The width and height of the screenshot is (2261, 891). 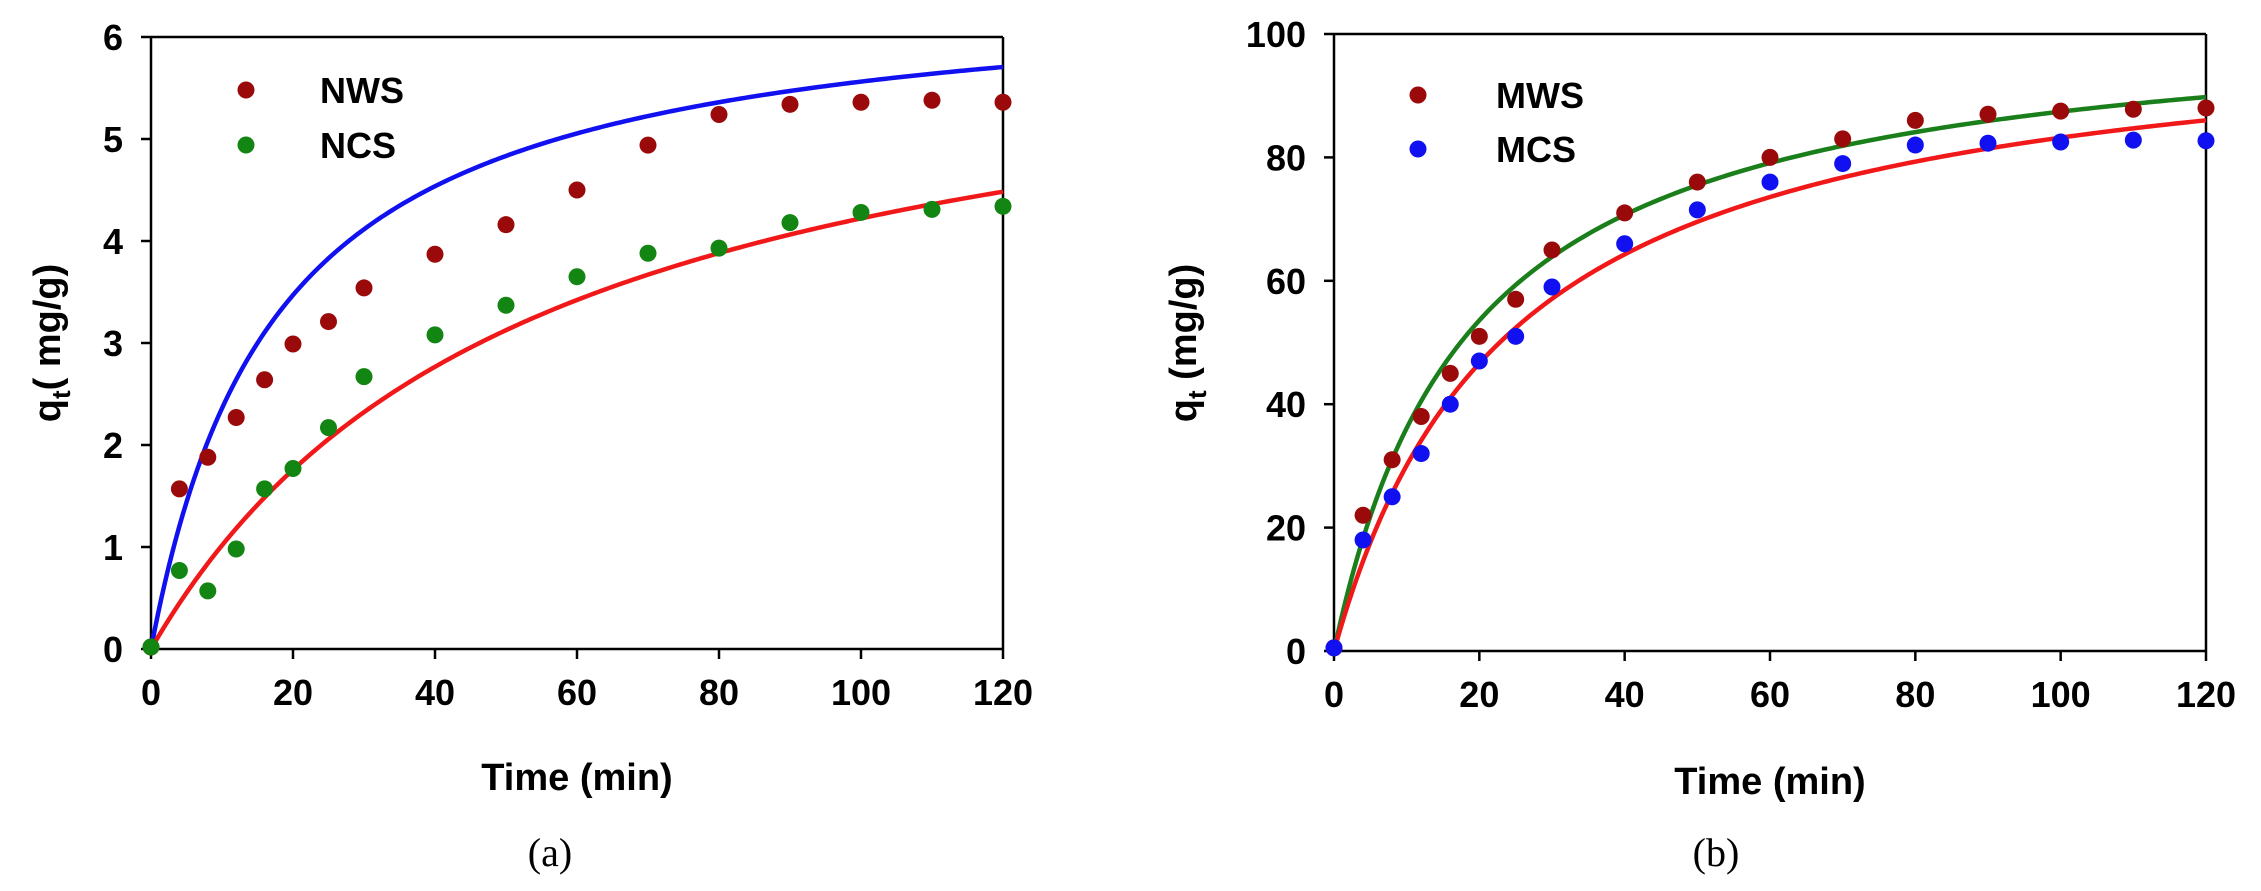 I want to click on panel-b-y-tick-label: 100, so click(x=1276, y=34).